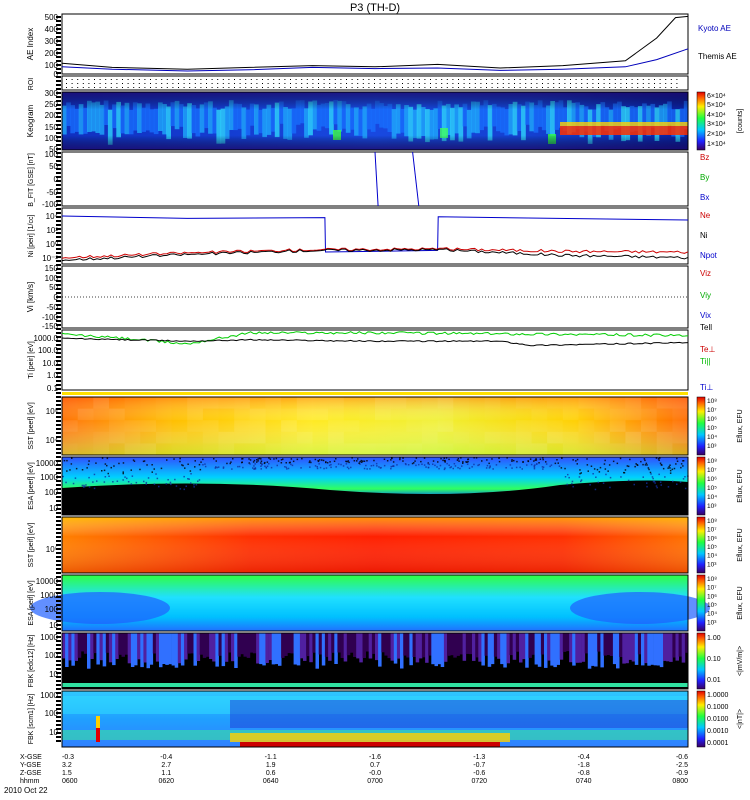 This screenshot has height=800, width=750. Describe the element at coordinates (50, 326) in the screenshot. I see `vi-ytick-m150: -150` at that location.